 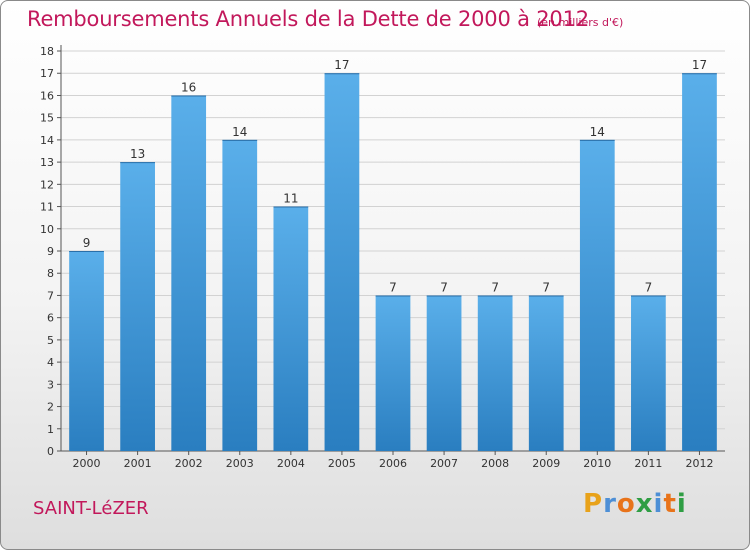 I want to click on logo-letter: t, so click(x=670, y=504).